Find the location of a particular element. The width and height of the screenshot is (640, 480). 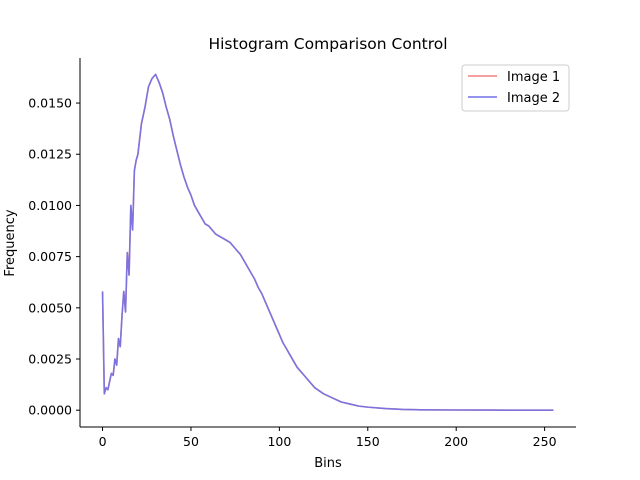

legend-label-image-2: Image 2 is located at coordinates (533, 98).